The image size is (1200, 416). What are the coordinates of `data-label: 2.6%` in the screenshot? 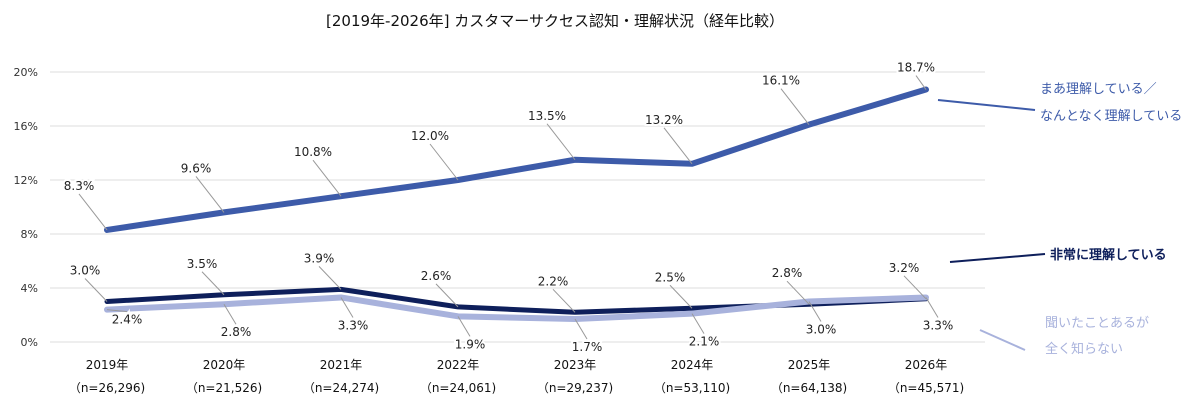 It's located at (436, 276).